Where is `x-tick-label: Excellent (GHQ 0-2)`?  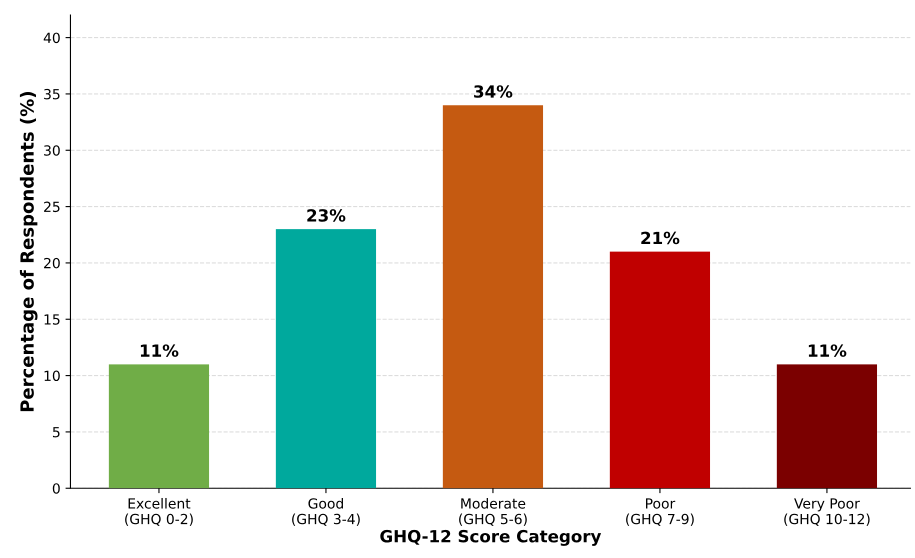
x-tick-label: Excellent (GHQ 0-2) is located at coordinates (159, 512).